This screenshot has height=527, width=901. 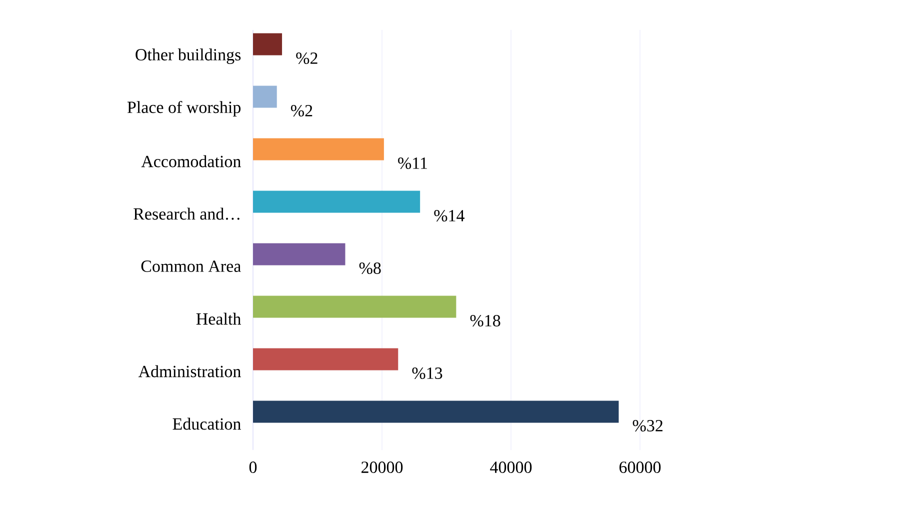 I want to click on annotation: %13, so click(x=427, y=373).